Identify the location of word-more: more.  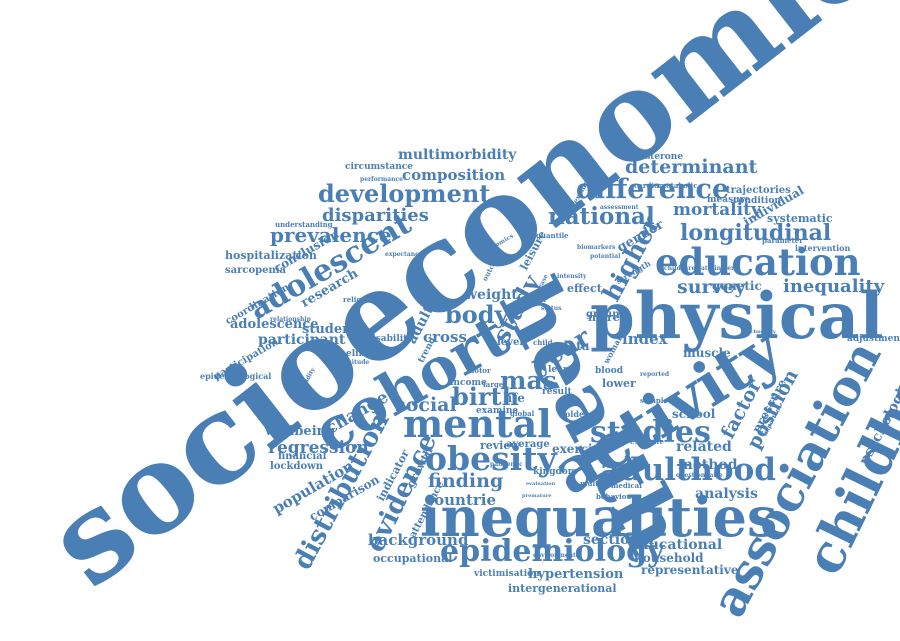
(604, 317).